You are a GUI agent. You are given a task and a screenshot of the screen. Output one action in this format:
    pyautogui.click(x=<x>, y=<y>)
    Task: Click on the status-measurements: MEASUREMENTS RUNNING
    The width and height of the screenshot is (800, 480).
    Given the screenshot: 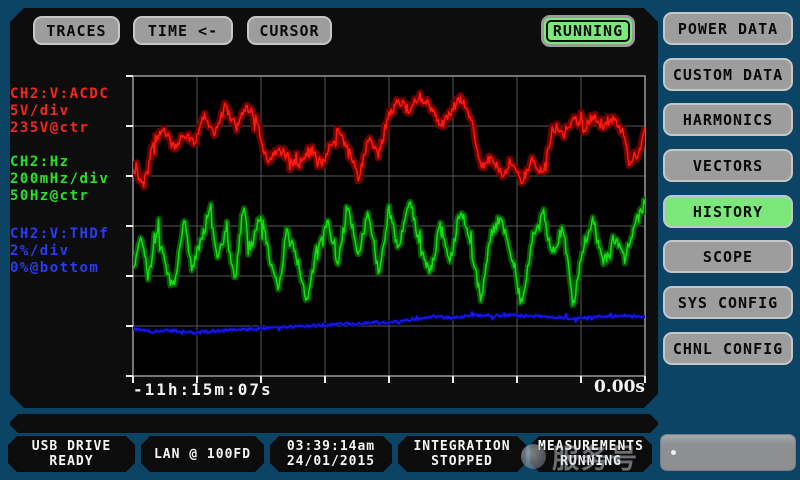 What is the action you would take?
    pyautogui.click(x=591, y=454)
    